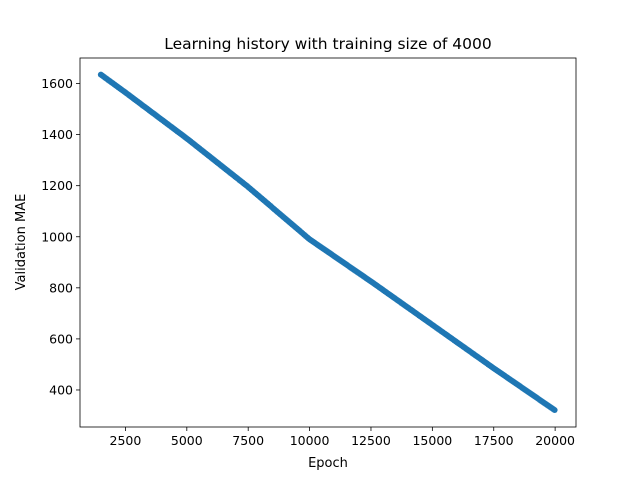 Image resolution: width=640 pixels, height=480 pixels. Describe the element at coordinates (61, 338) in the screenshot. I see `y-tick-label: 600` at that location.